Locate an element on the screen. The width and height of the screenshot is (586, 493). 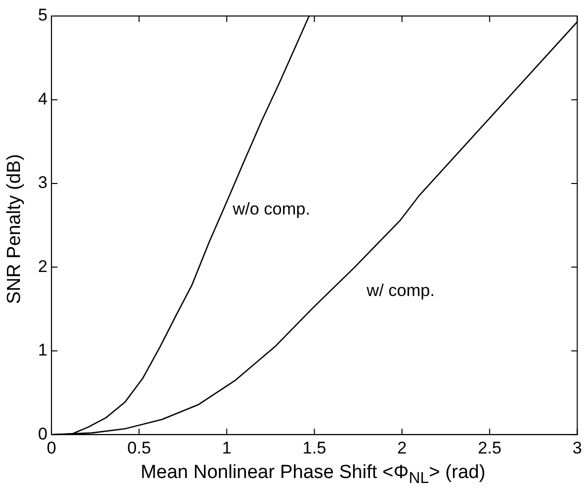
y-tick-label: 0 is located at coordinates (43, 434).